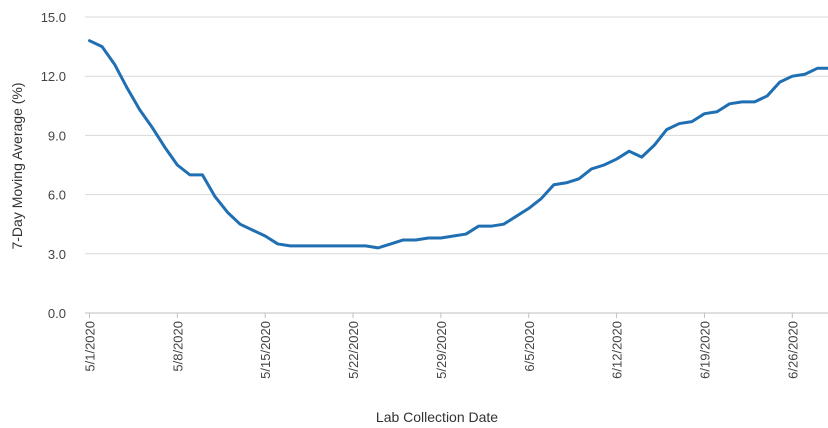 Image resolution: width=828 pixels, height=428 pixels. What do you see at coordinates (704, 350) in the screenshot?
I see `x-tick-label: 6/19/2020` at bounding box center [704, 350].